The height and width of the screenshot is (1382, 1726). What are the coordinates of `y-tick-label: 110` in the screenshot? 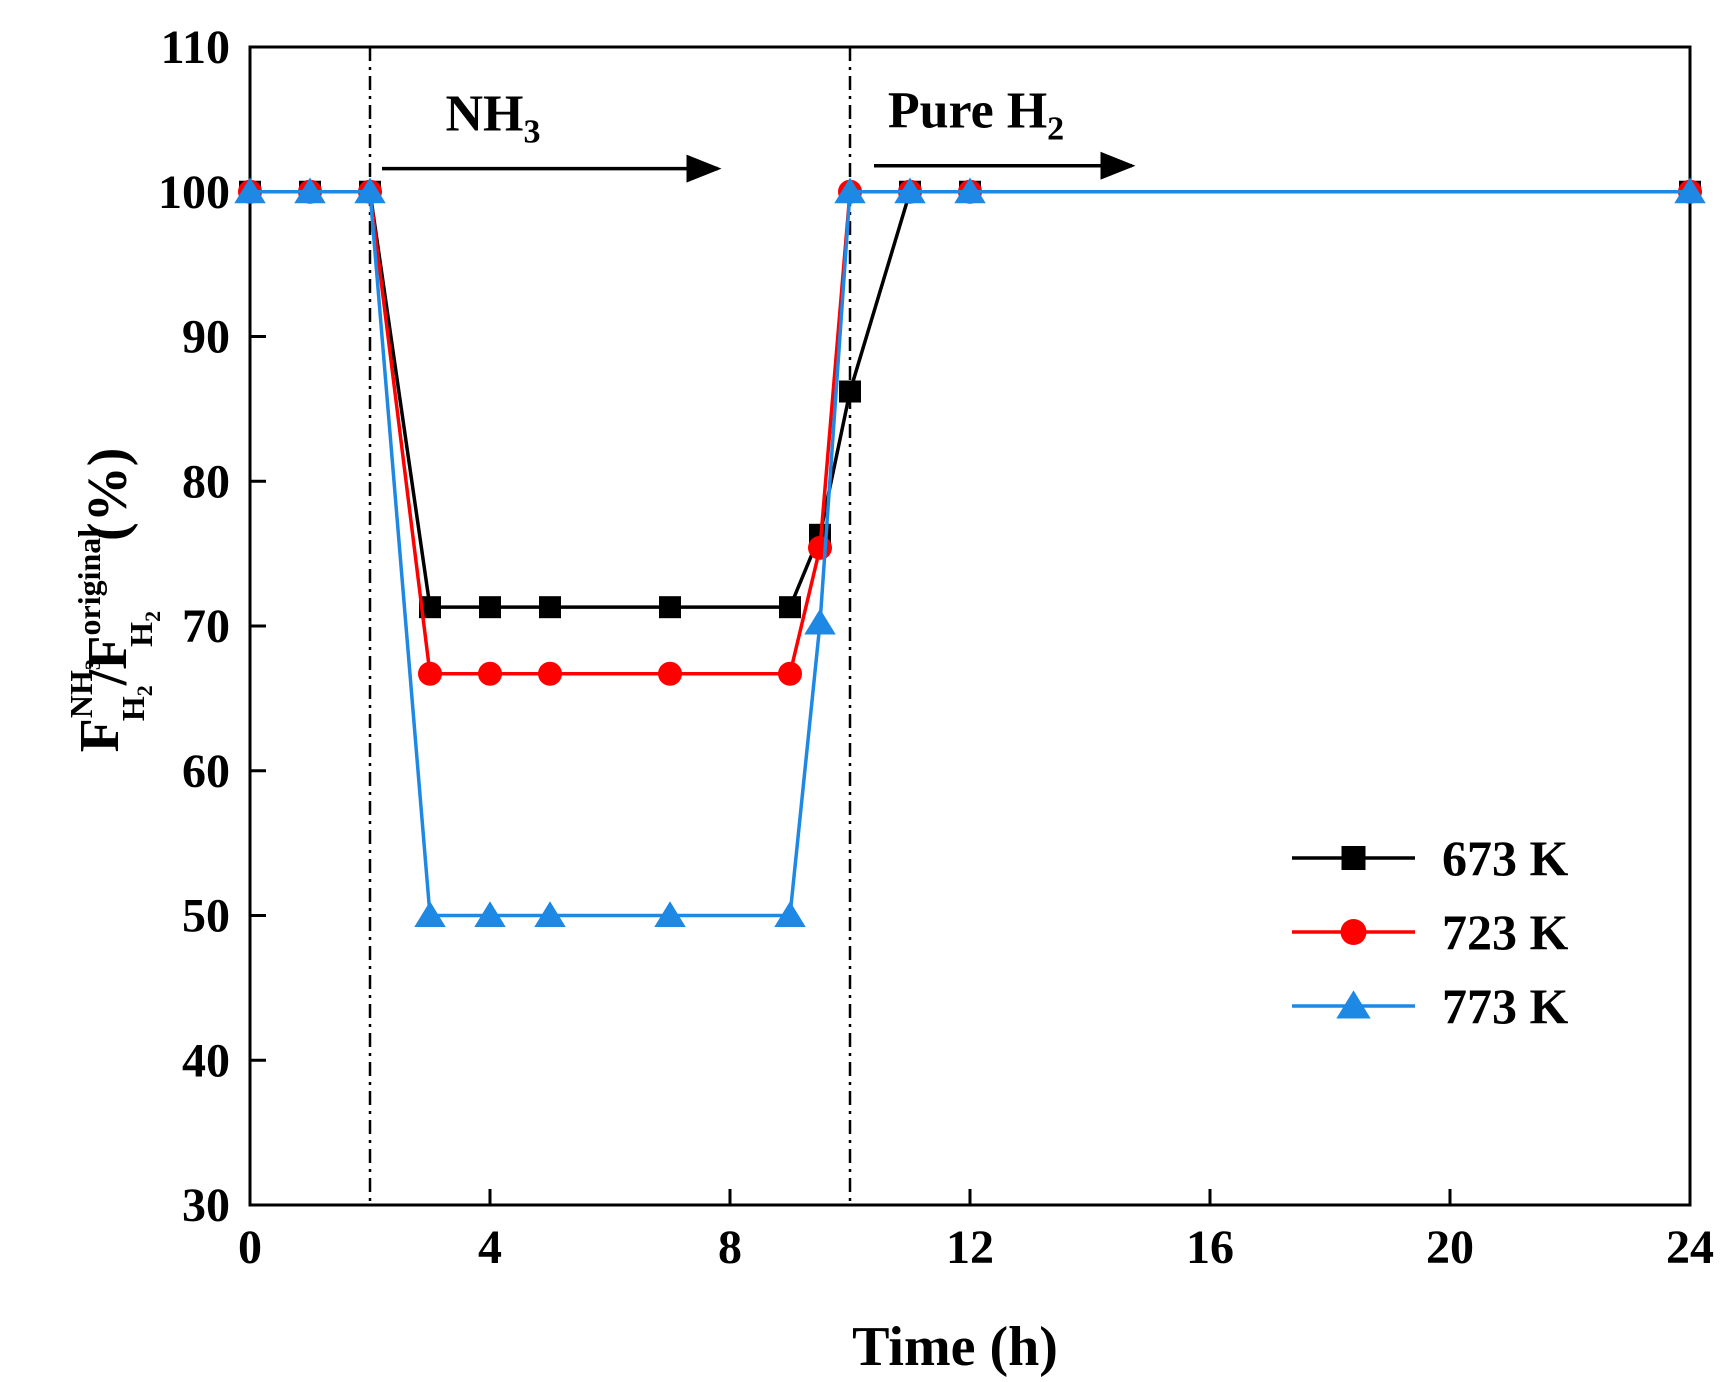 It's located at (195, 47).